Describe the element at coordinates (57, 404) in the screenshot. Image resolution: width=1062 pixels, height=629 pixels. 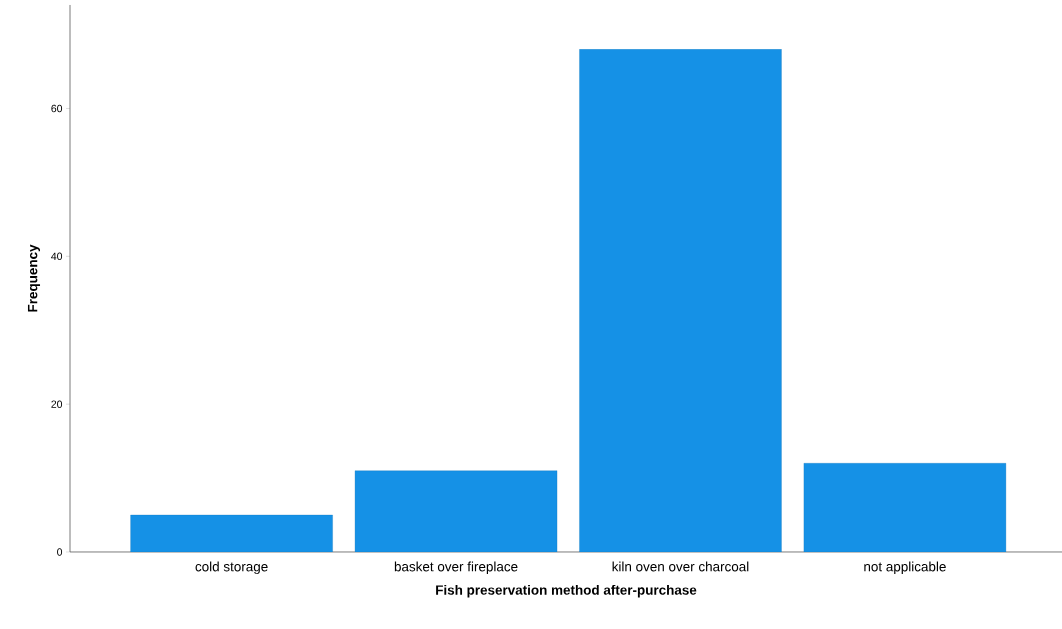
I see `y-tick-label: 20` at that location.